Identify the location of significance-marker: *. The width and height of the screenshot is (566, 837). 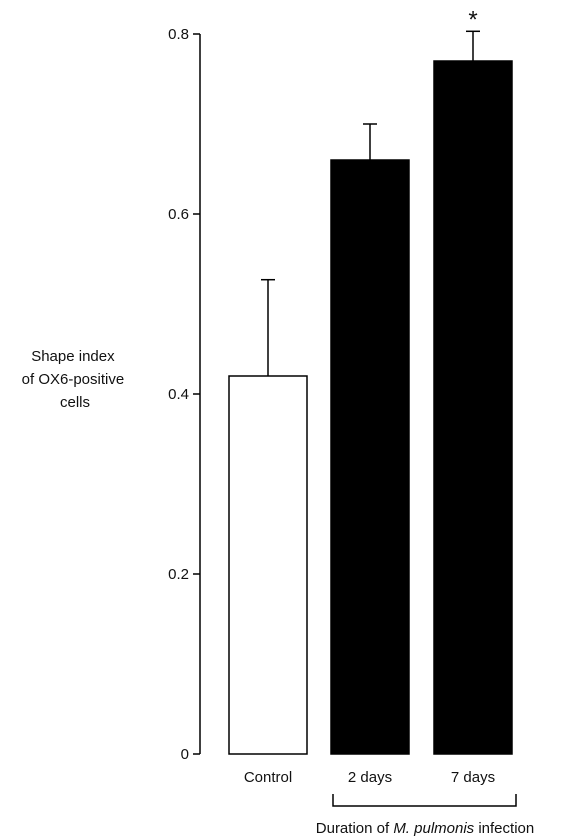
(472, 19).